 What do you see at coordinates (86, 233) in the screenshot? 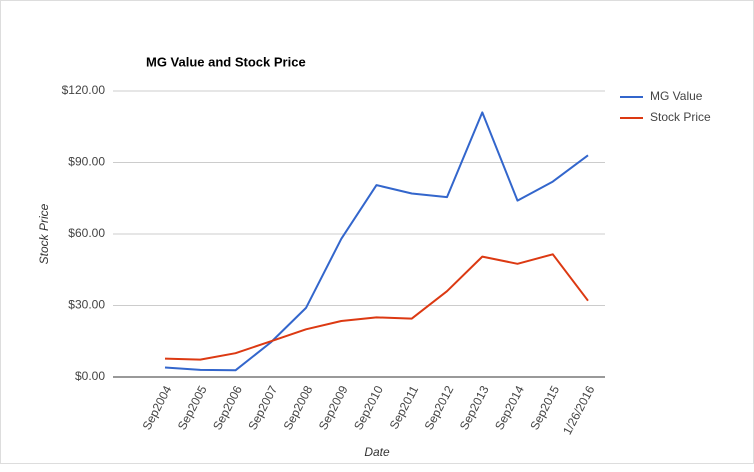
I see `y-tick-label: $60.00` at bounding box center [86, 233].